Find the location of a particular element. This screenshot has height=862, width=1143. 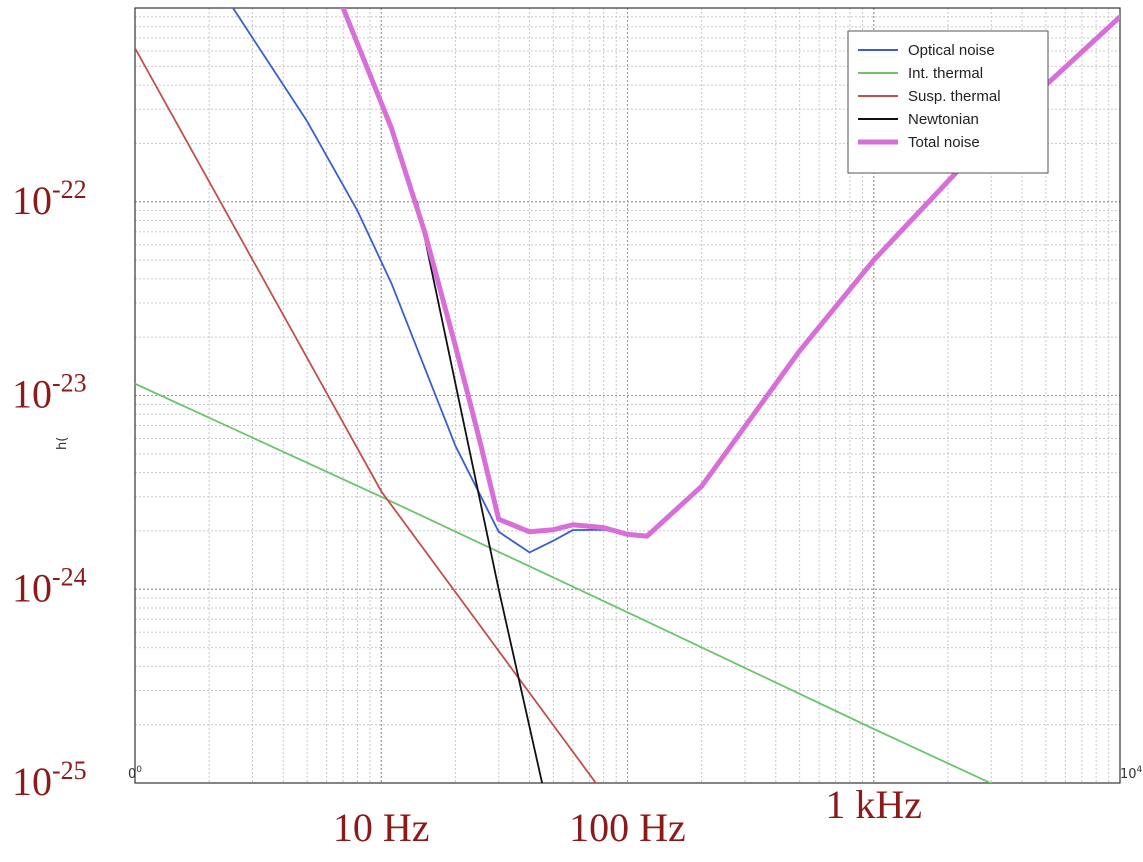

series-line-newtonian is located at coordinates (479, 491).